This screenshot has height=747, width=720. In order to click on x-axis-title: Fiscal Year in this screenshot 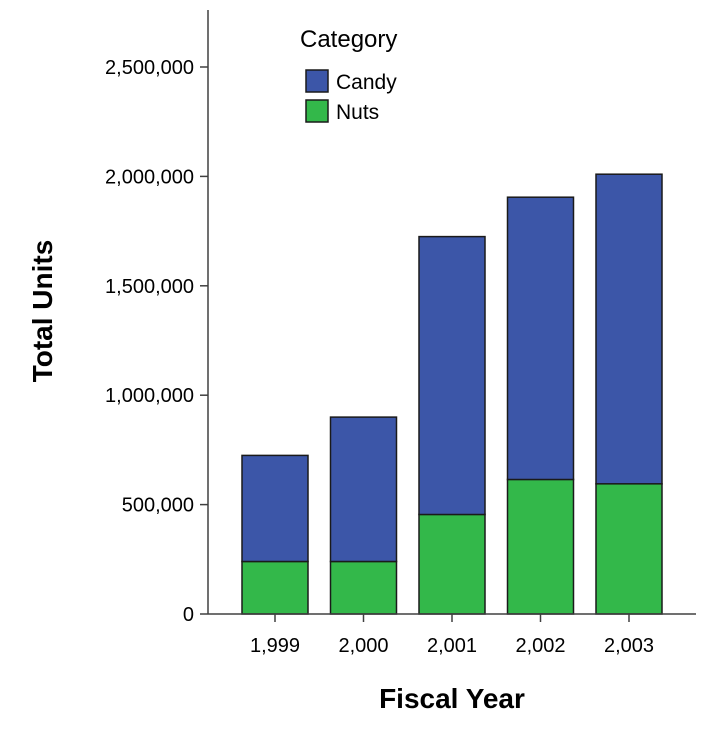, I will do `click(452, 698)`.